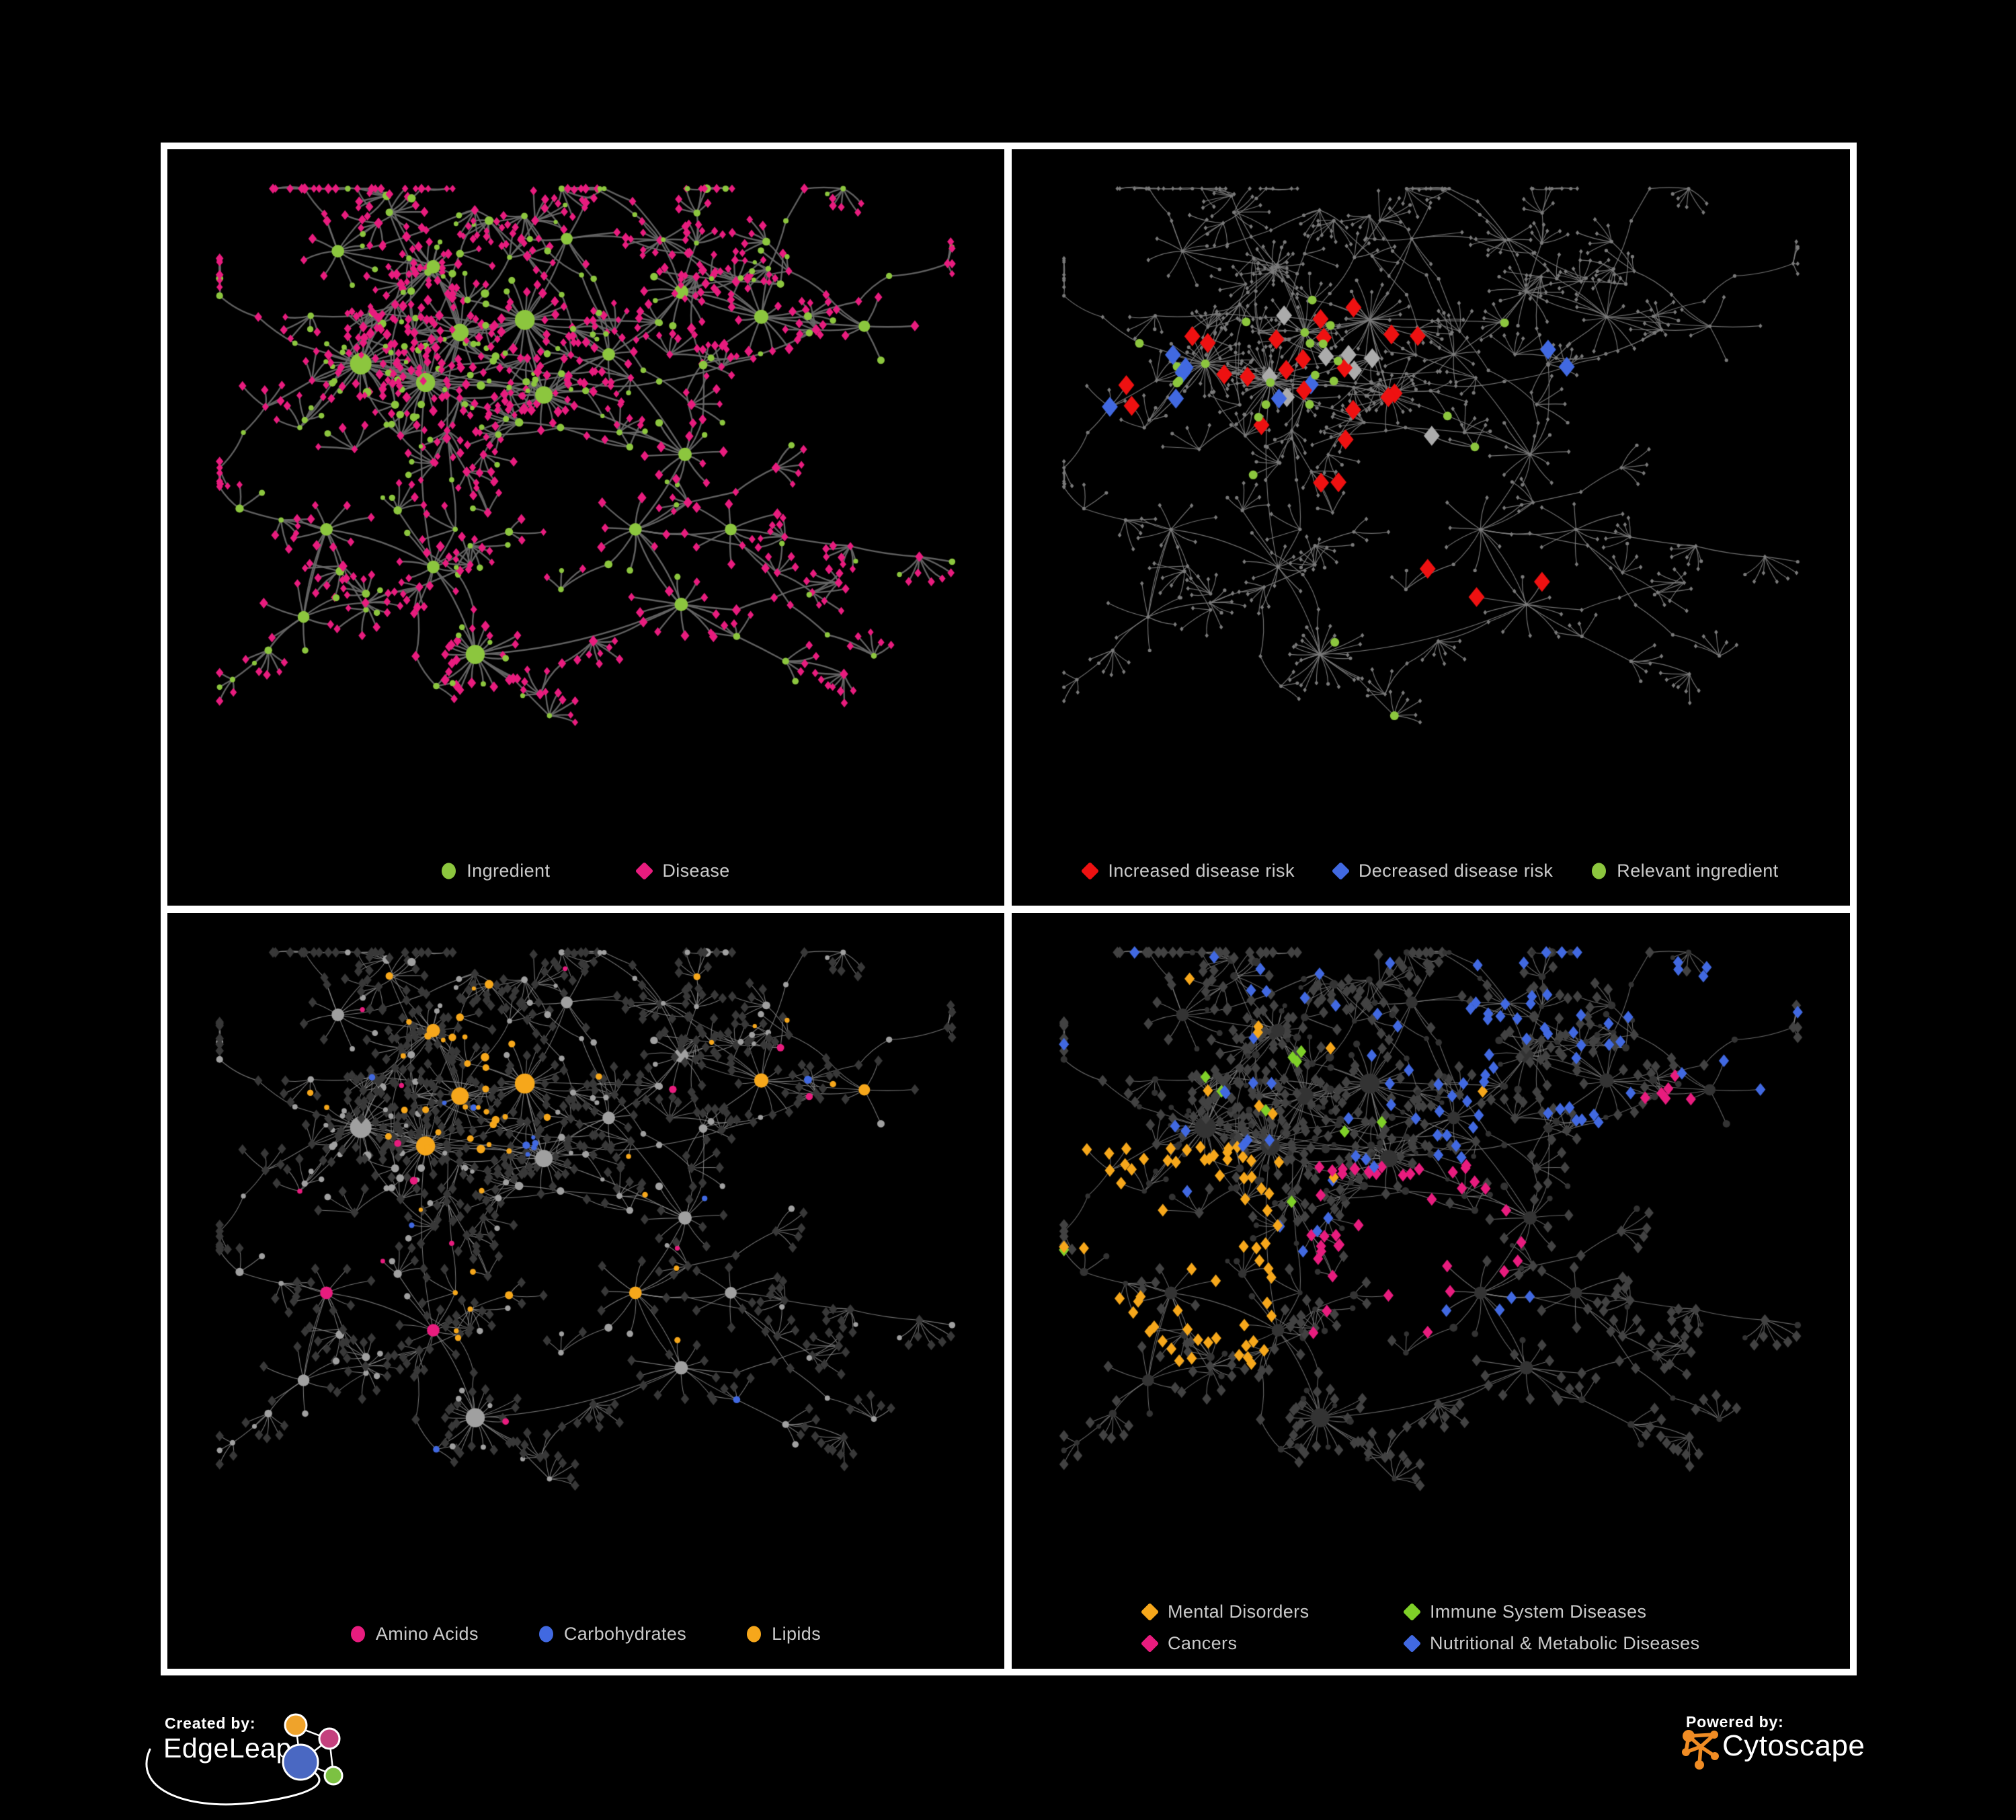 The image size is (2016, 1820). What do you see at coordinates (329, 1738) in the screenshot?
I see `edgeleap-pink-node` at bounding box center [329, 1738].